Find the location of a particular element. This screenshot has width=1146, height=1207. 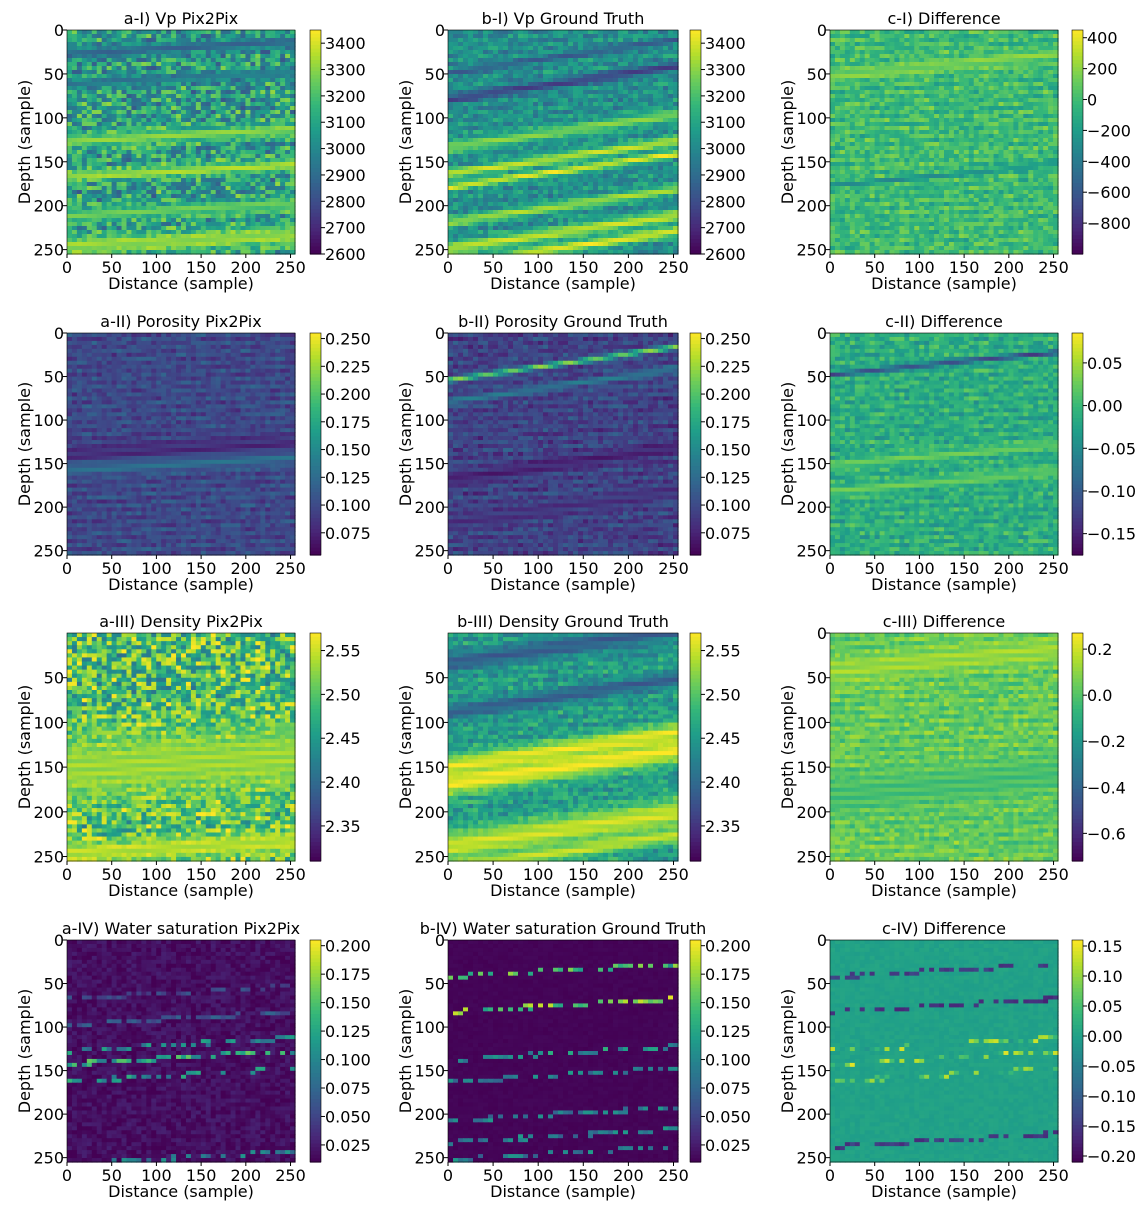

colorbar-step is located at coordinates (315, 170).